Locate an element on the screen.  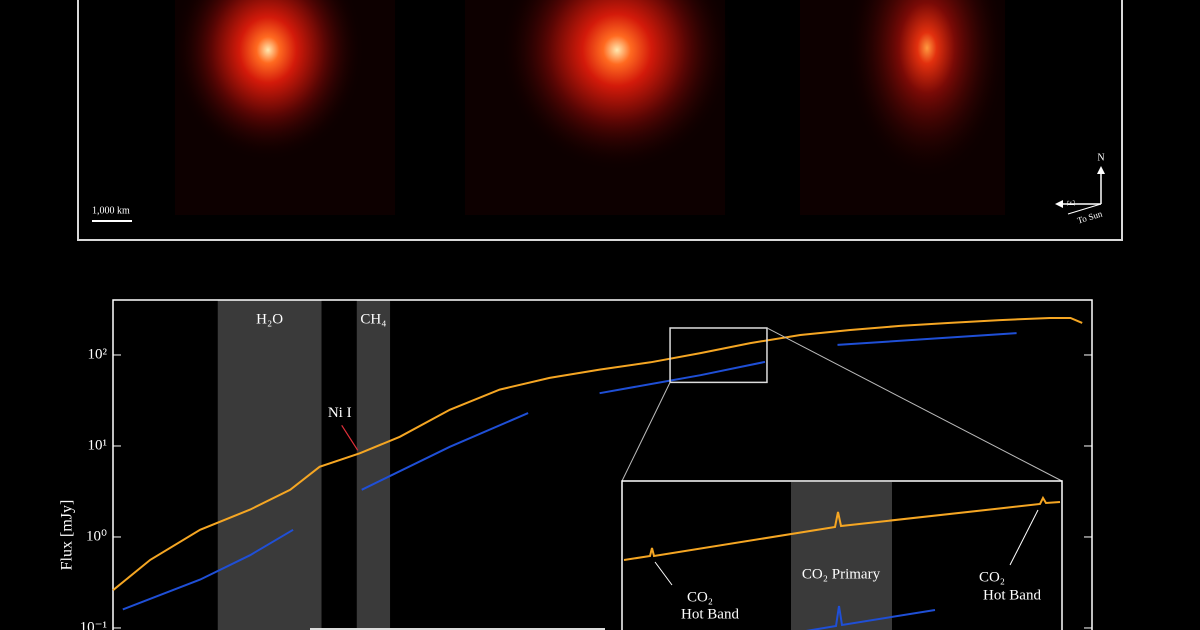
inset-band is located at coordinates (841, 556).